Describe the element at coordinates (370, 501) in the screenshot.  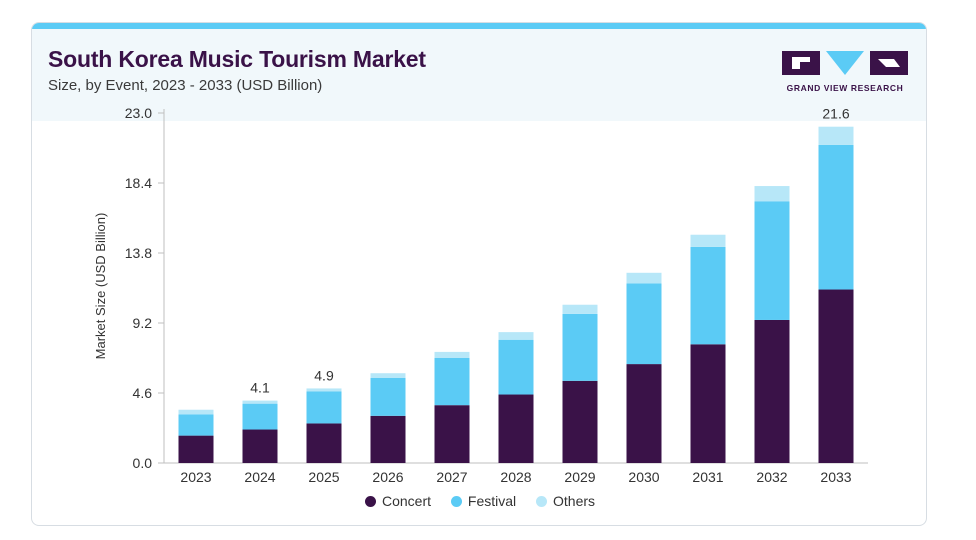
I see `legend-swatch-concert` at that location.